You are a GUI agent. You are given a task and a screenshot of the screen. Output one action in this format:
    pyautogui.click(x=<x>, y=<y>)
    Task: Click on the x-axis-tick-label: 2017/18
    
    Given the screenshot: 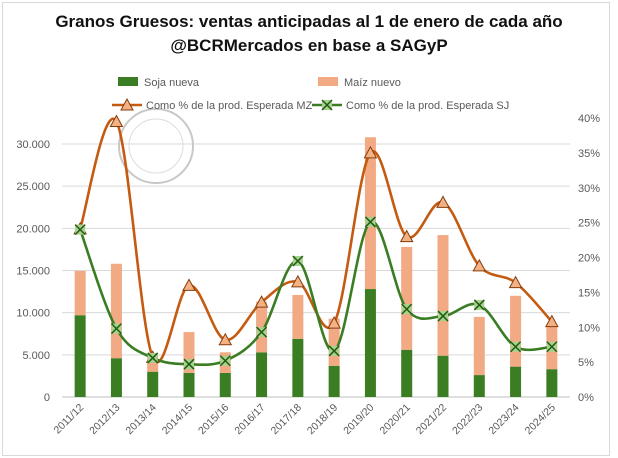 What is the action you would take?
    pyautogui.click(x=286, y=419)
    